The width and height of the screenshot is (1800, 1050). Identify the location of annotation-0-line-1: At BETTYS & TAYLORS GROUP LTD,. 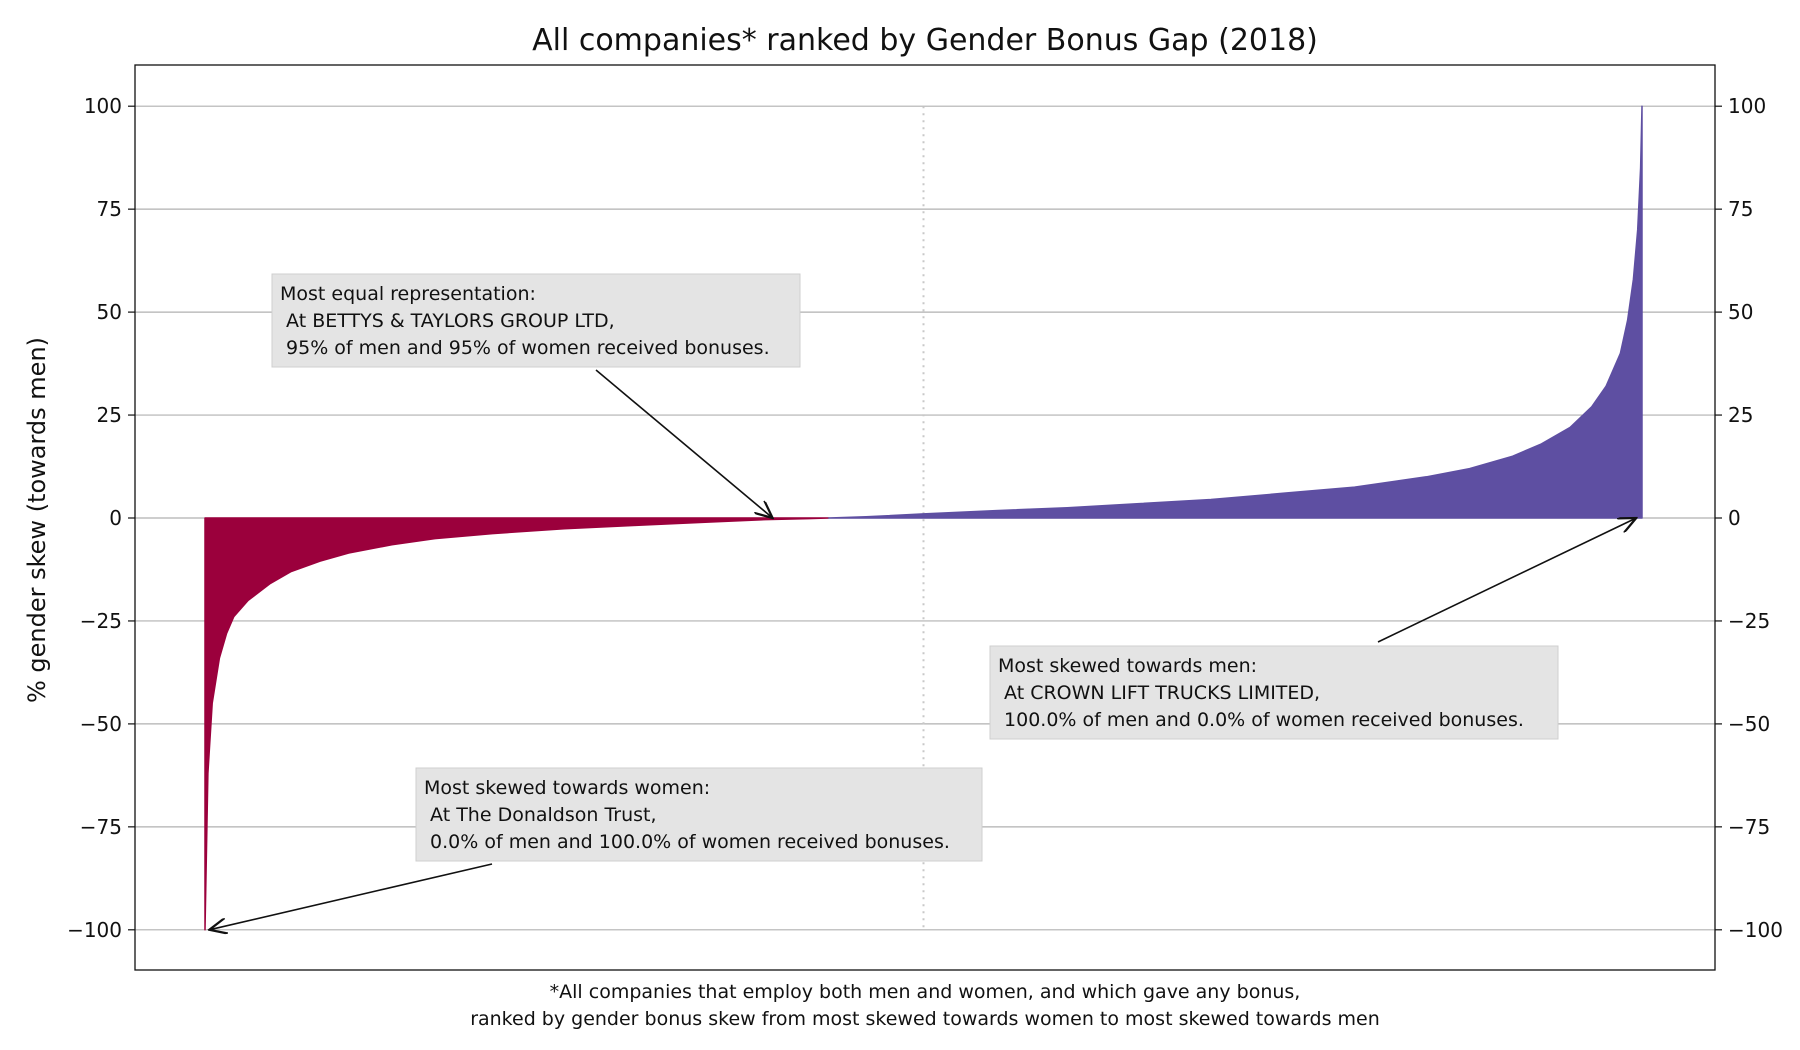
(447, 321).